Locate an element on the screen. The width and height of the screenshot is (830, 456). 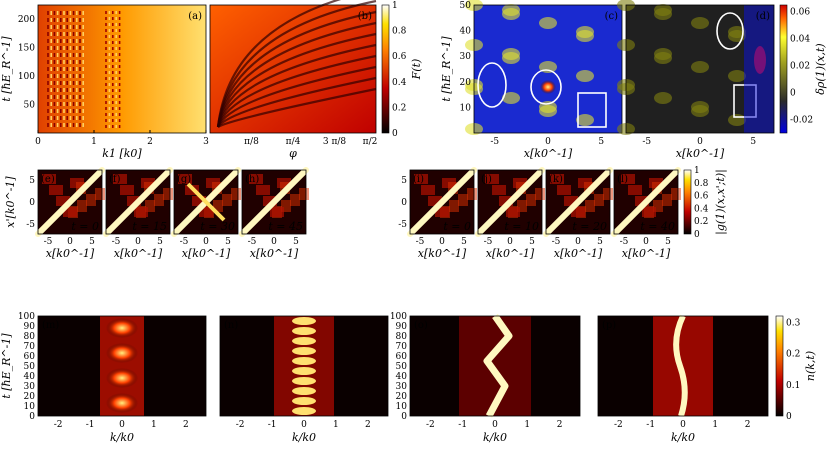
tick-label: 60 is located at coordinates (30, 357).